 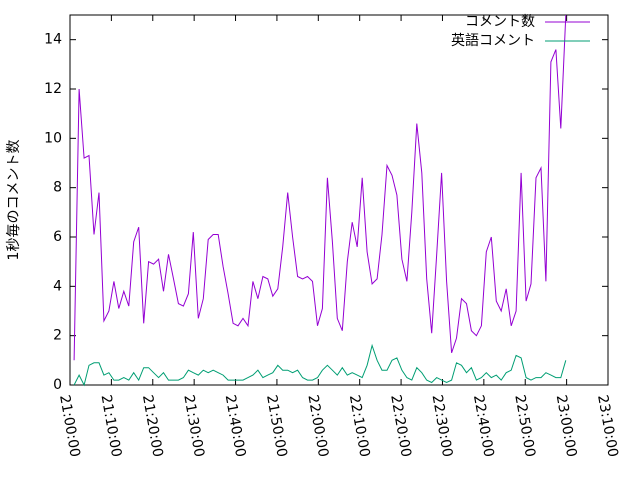 What do you see at coordinates (111, 426) in the screenshot?
I see `x-tick-label: 21:10:00` at bounding box center [111, 426].